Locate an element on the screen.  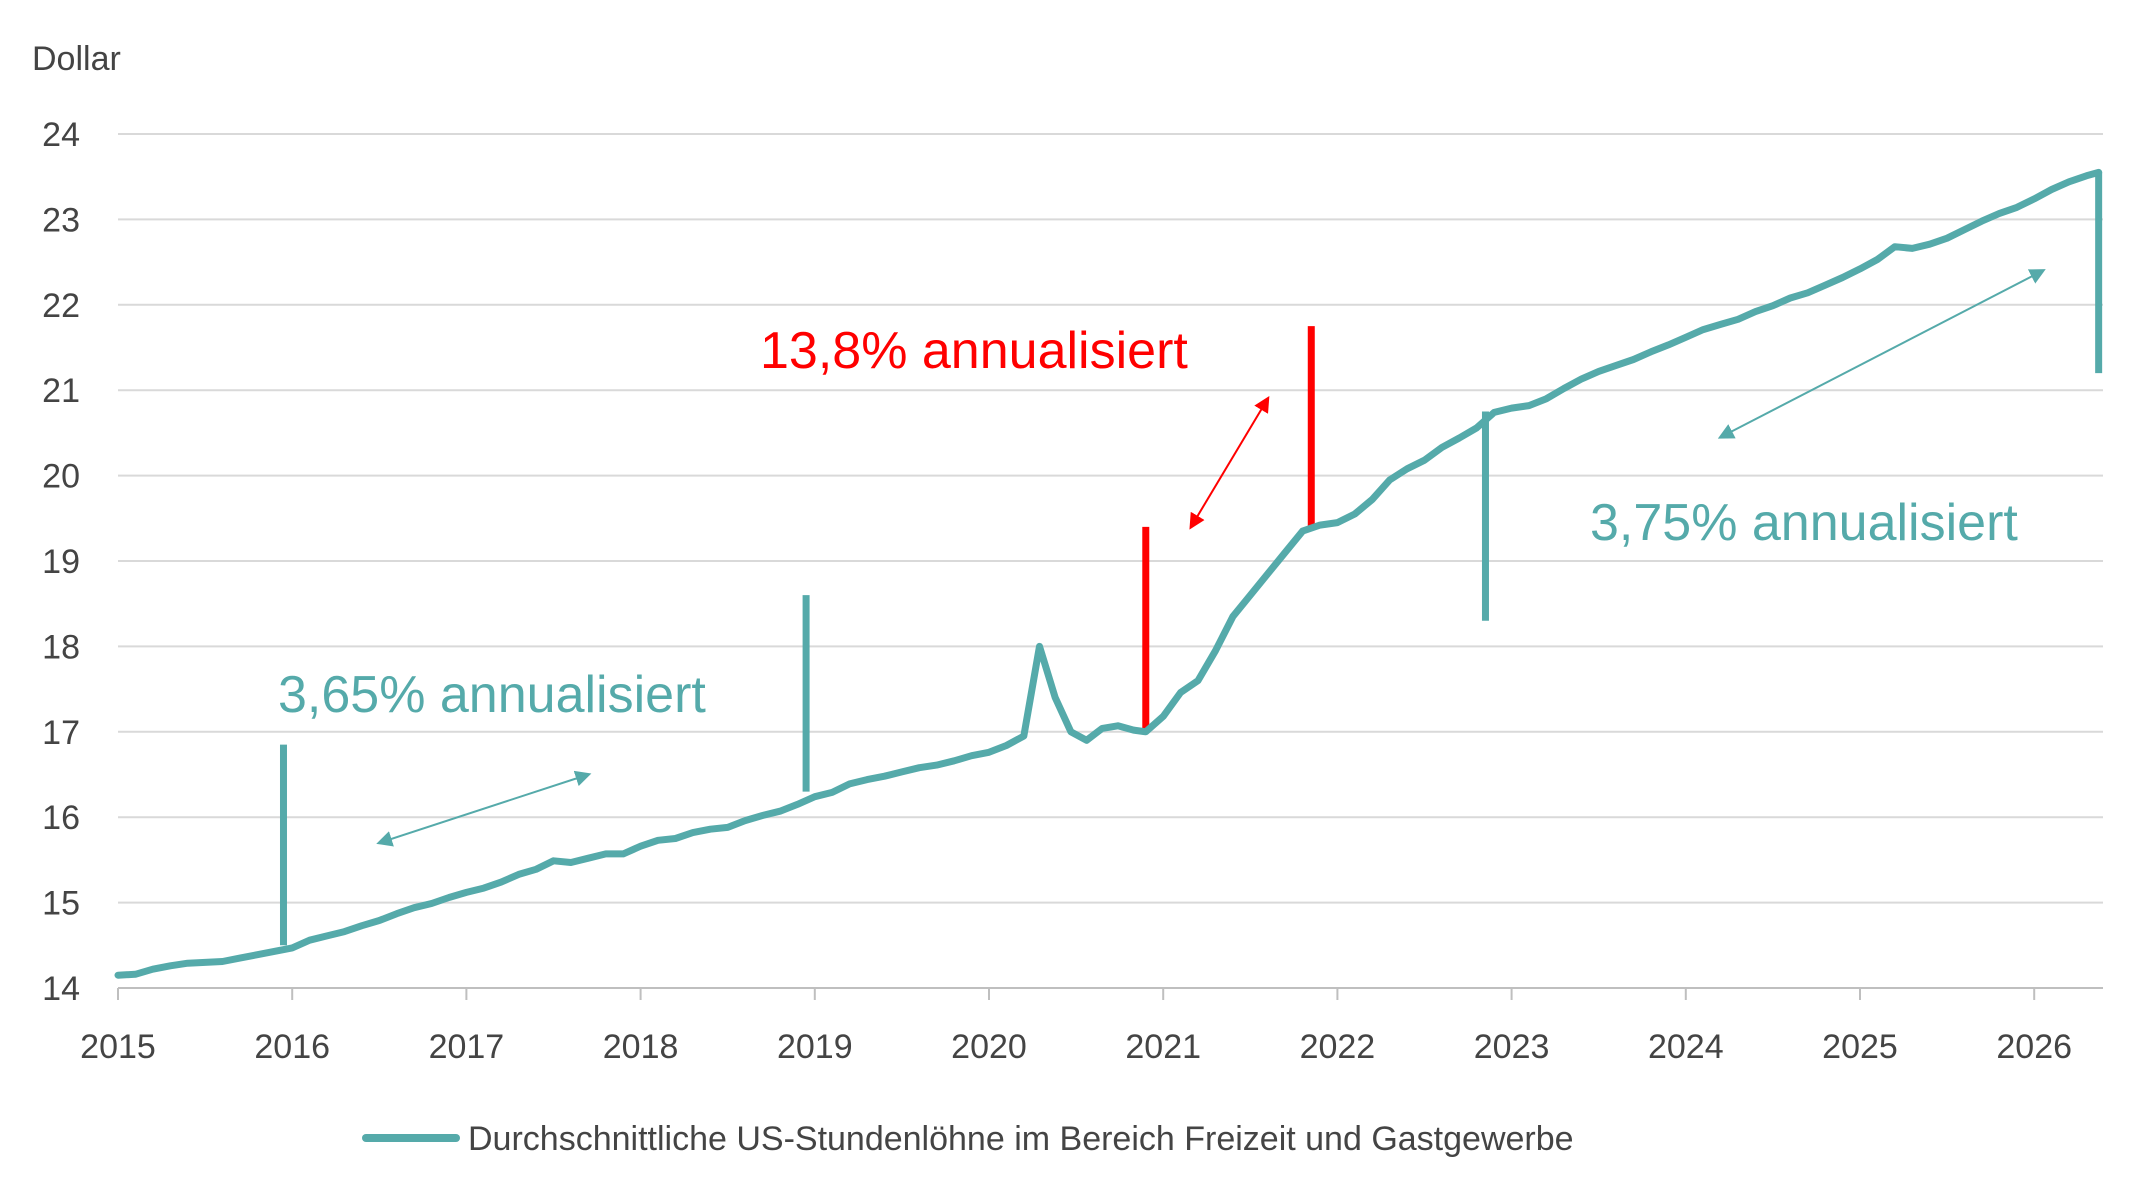
y-tick-label: 17 is located at coordinates (61, 733).